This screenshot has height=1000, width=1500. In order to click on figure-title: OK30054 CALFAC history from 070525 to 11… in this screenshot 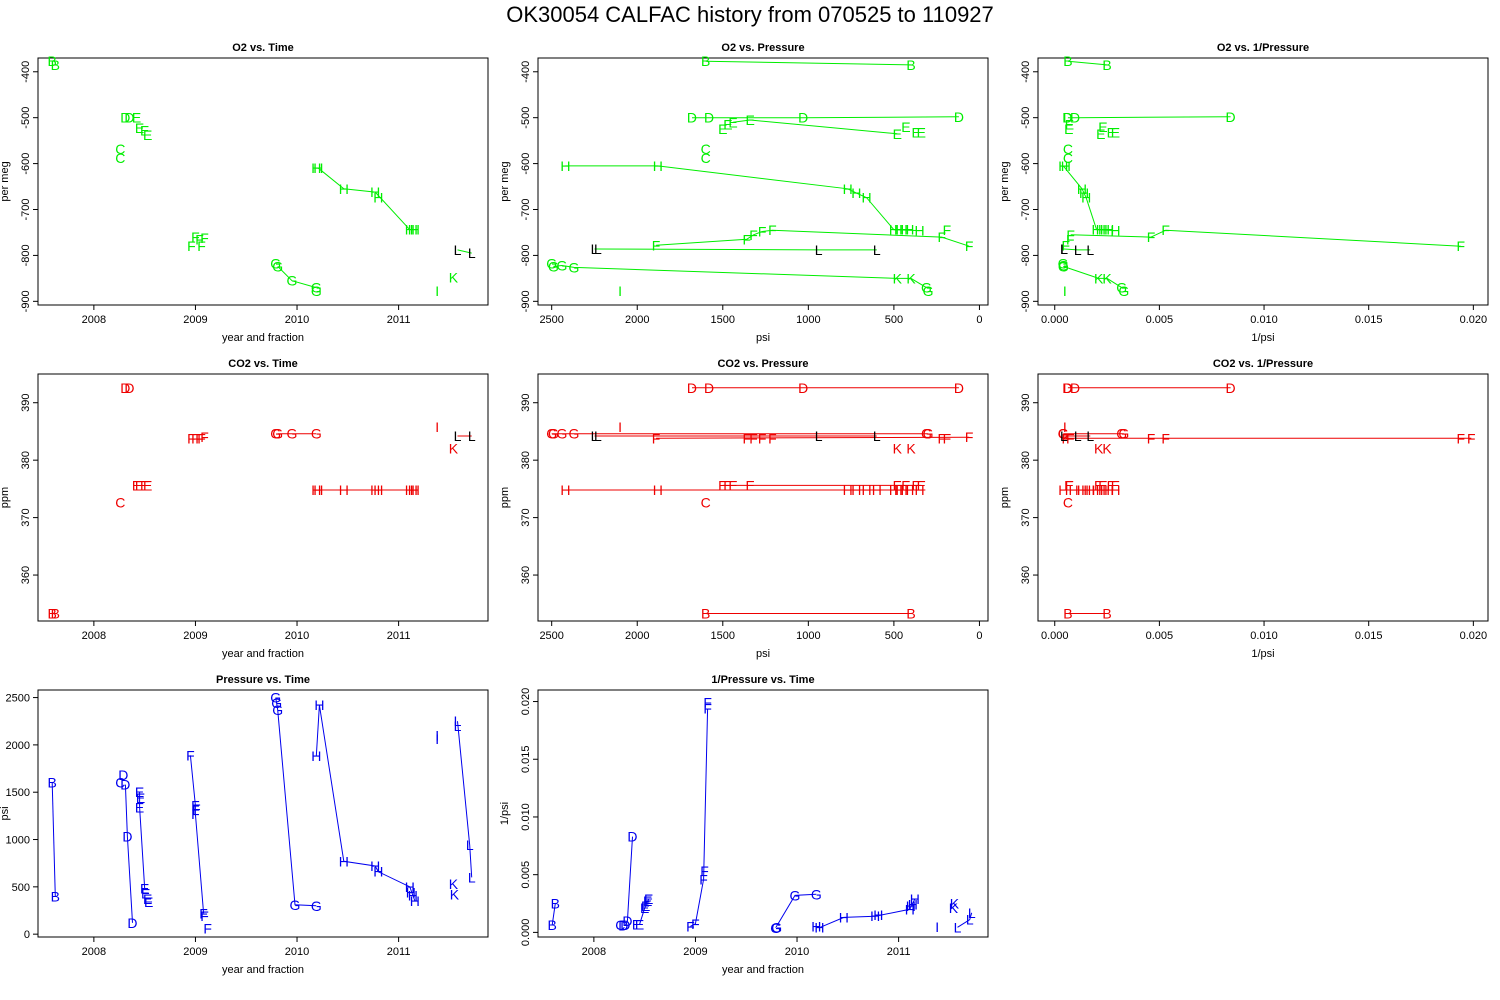, I will do `click(750, 14)`.